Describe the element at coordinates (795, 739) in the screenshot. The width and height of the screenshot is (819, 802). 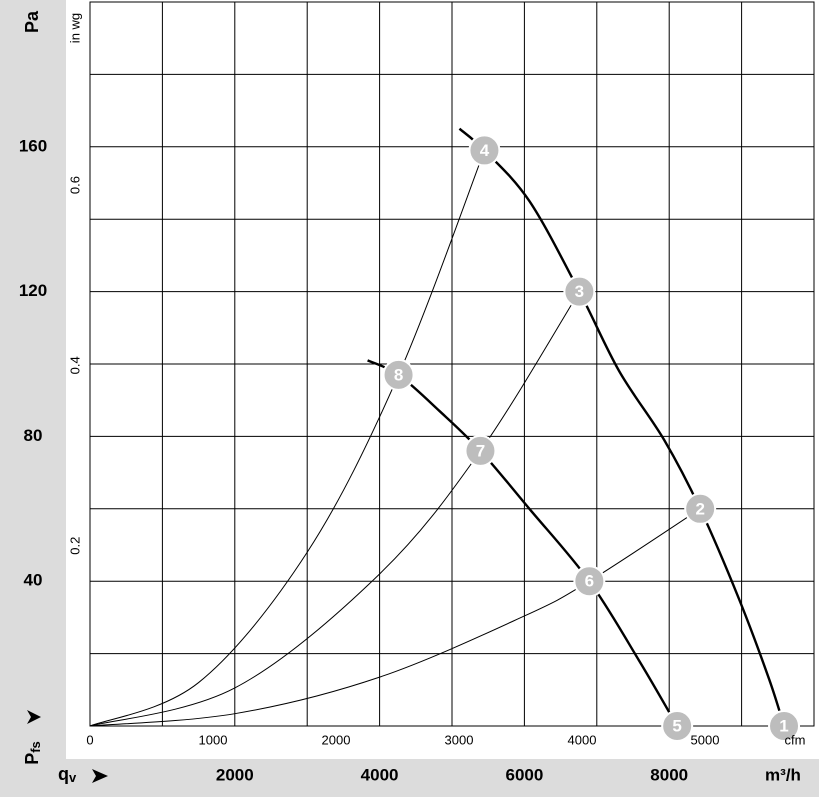
I see `x2-label: cfm` at that location.